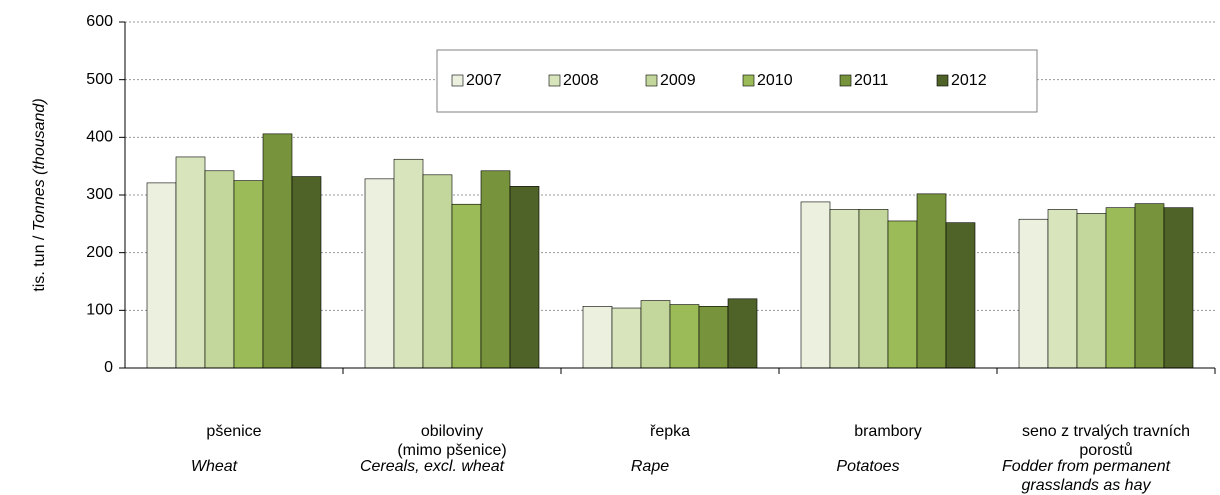 This screenshot has height=495, width=1220. What do you see at coordinates (1106, 431) in the screenshot?
I see `x-tick-label: seno z trvalých travních` at bounding box center [1106, 431].